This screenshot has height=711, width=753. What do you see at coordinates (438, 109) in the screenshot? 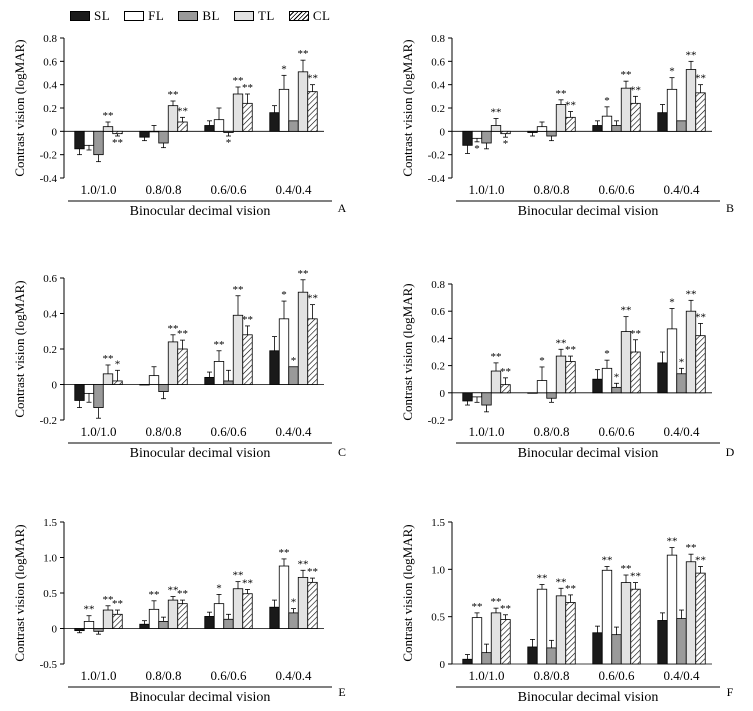
I see `y-tick-label: 0.2` at bounding box center [438, 109].